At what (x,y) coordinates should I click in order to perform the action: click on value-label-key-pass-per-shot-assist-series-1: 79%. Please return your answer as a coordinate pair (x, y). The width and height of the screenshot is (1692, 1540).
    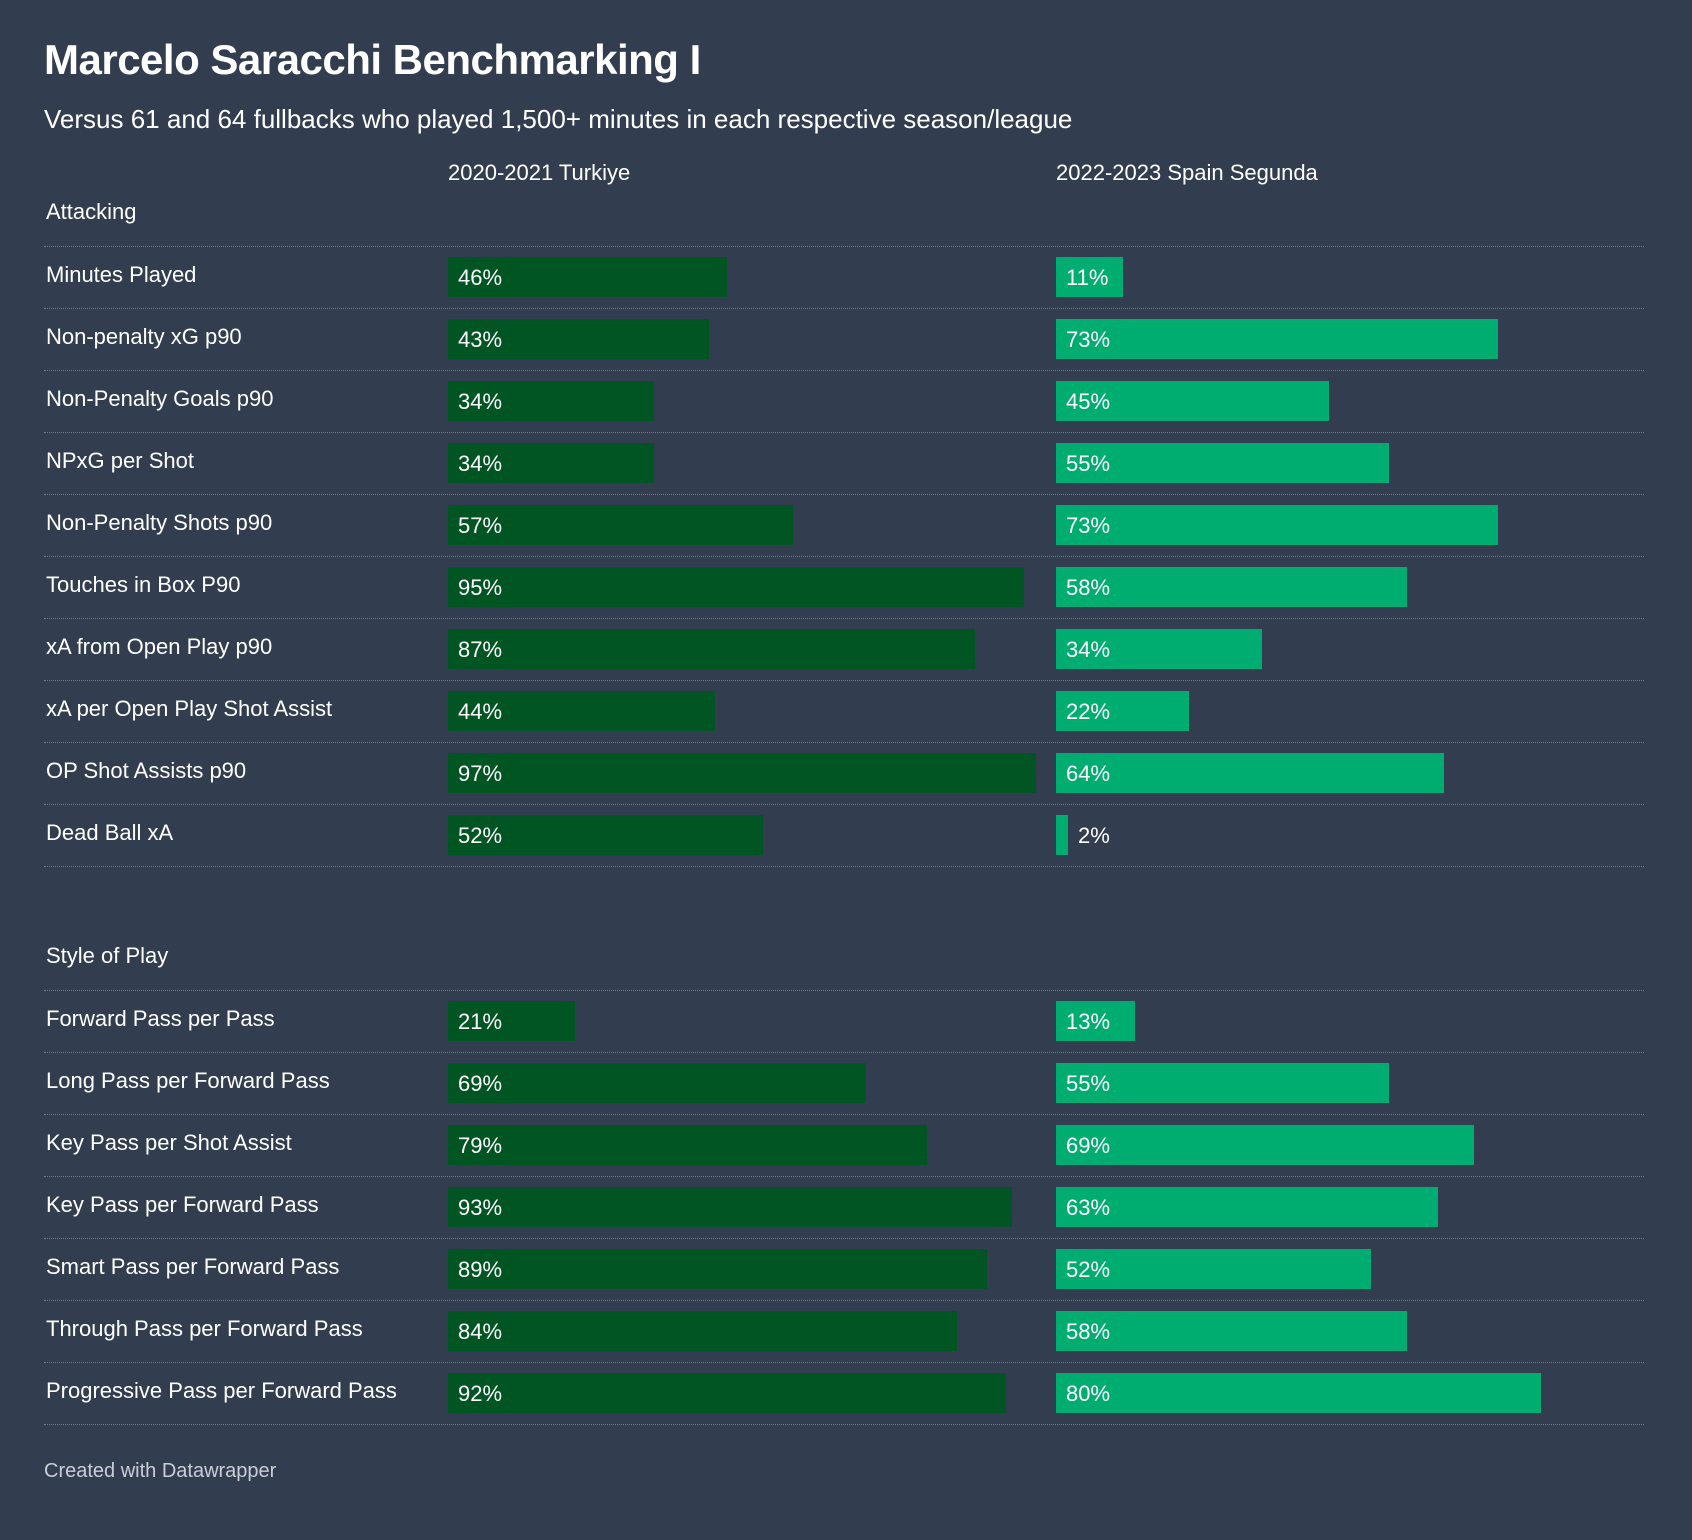
    Looking at the image, I should click on (480, 1145).